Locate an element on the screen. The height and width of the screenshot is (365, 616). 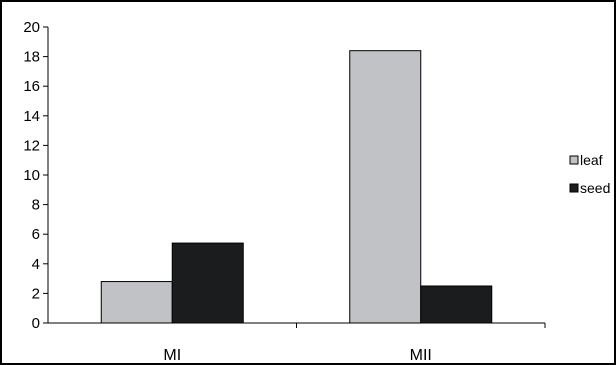
y-tick-label: 18 is located at coordinates (31, 57).